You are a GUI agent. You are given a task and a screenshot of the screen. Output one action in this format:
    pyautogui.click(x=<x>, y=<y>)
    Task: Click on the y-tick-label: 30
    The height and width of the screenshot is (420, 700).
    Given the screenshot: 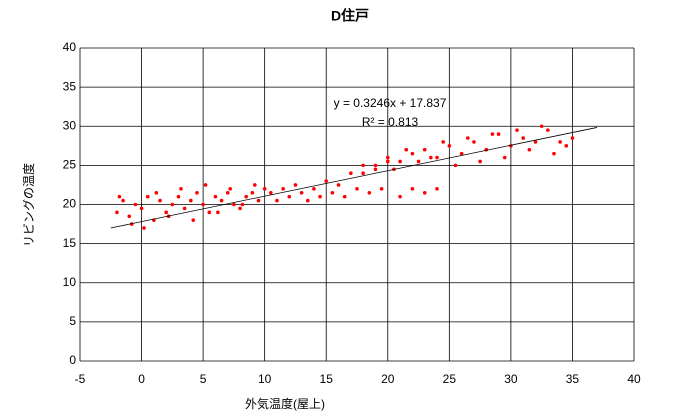 What is the action you would take?
    pyautogui.click(x=70, y=125)
    